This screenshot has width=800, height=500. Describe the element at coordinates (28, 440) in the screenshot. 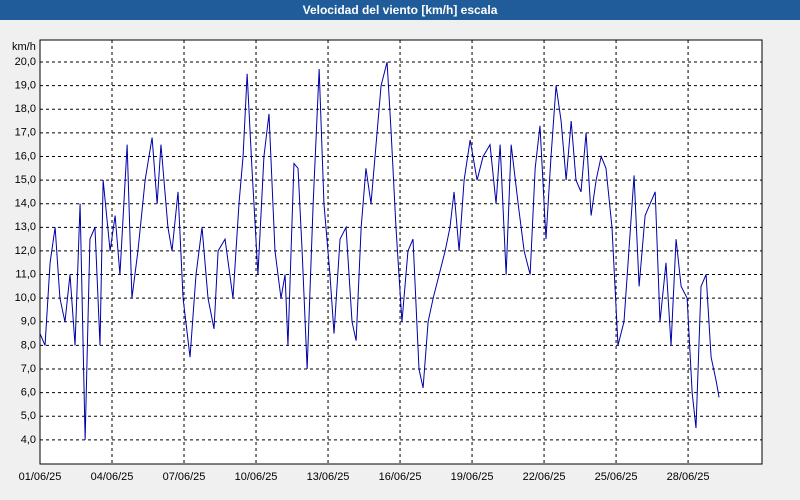

I see `y-tick-label: 4,0` at that location.